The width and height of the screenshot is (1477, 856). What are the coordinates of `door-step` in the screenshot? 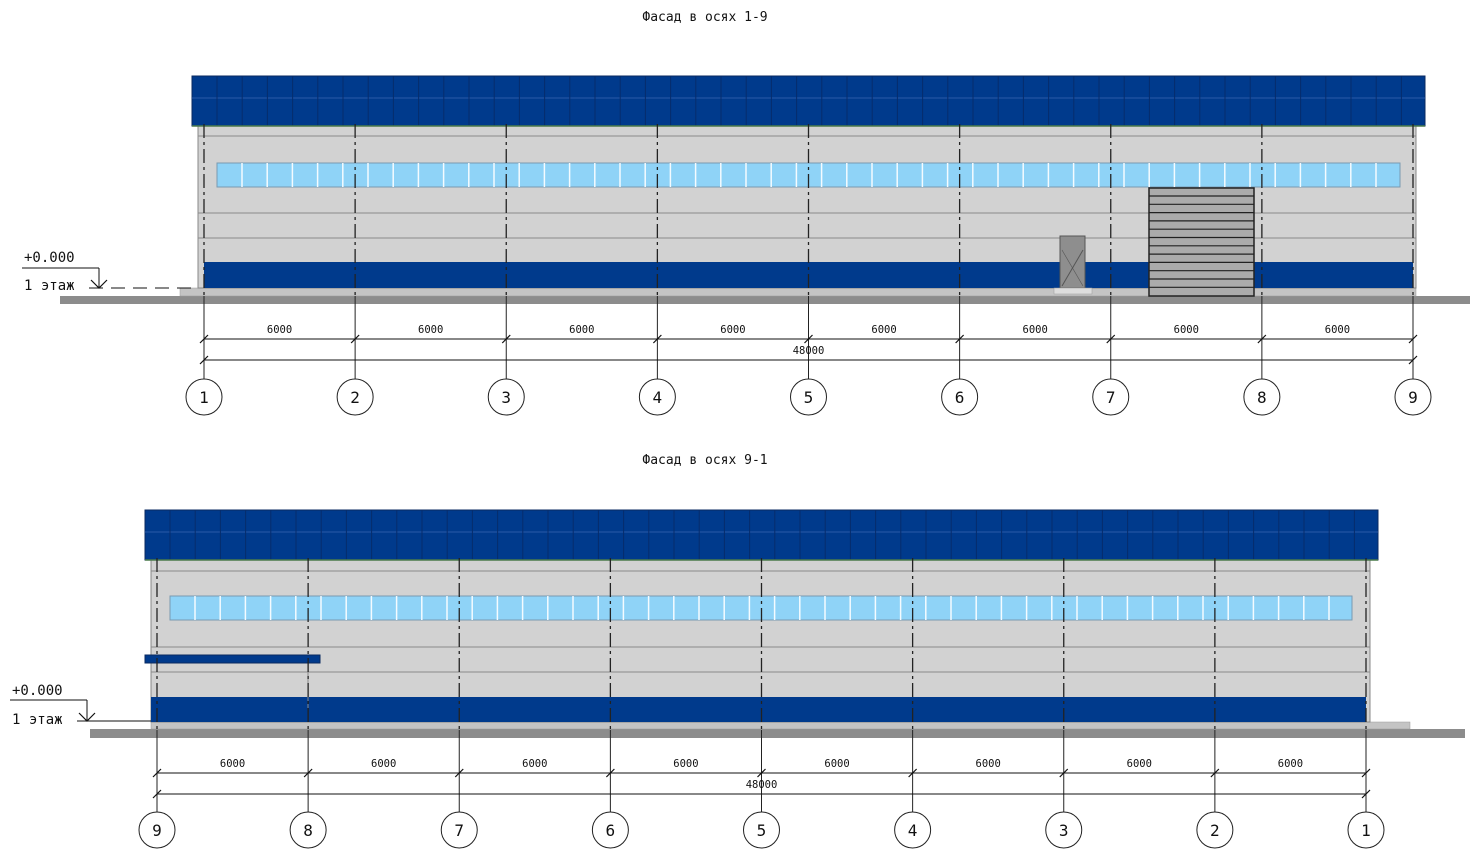 It's located at (1073, 291).